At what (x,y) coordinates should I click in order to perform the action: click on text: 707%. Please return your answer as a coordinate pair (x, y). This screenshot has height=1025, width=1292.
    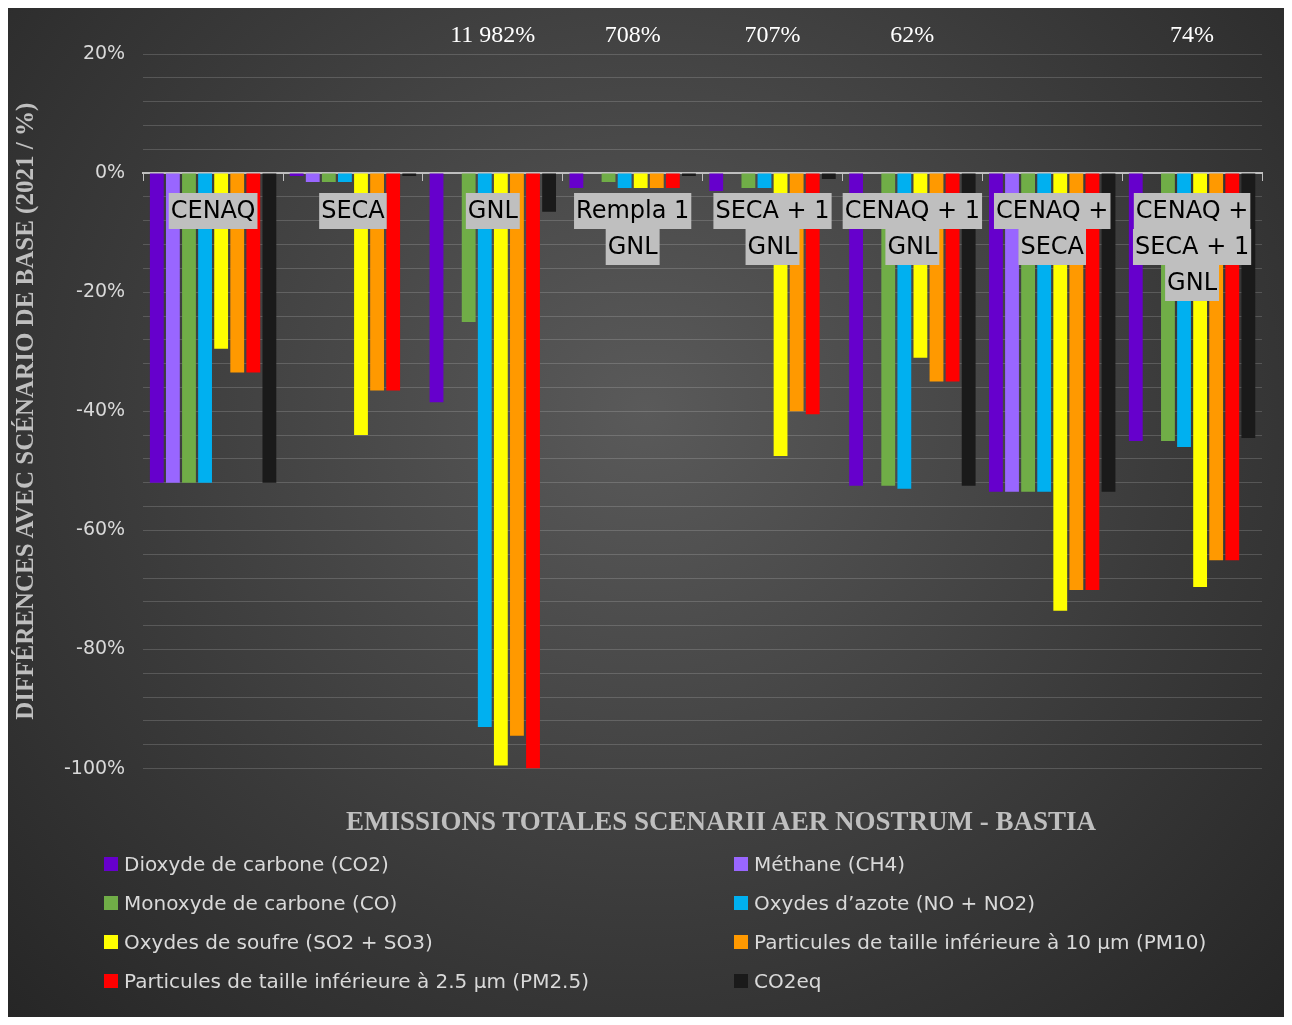
    Looking at the image, I should click on (772, 34).